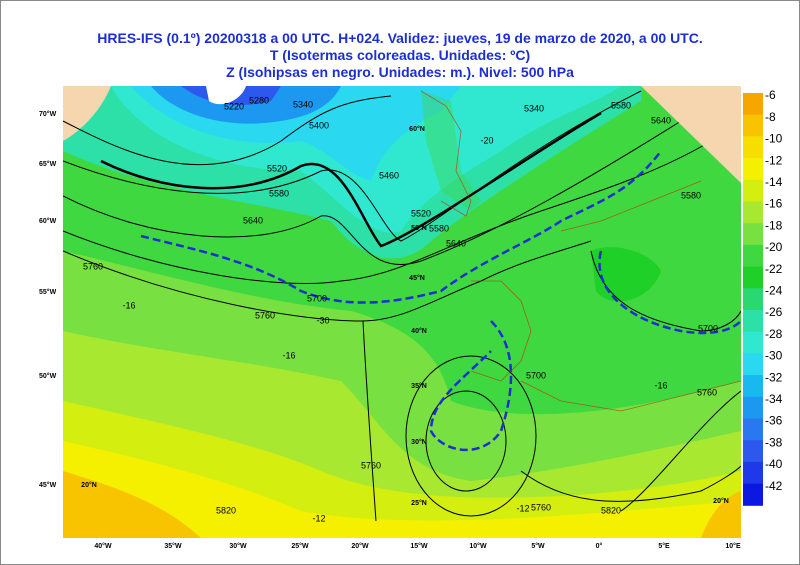 This screenshot has height=565, width=800. Describe the element at coordinates (774, 225) in the screenshot. I see `colorbar-label: -18` at that location.